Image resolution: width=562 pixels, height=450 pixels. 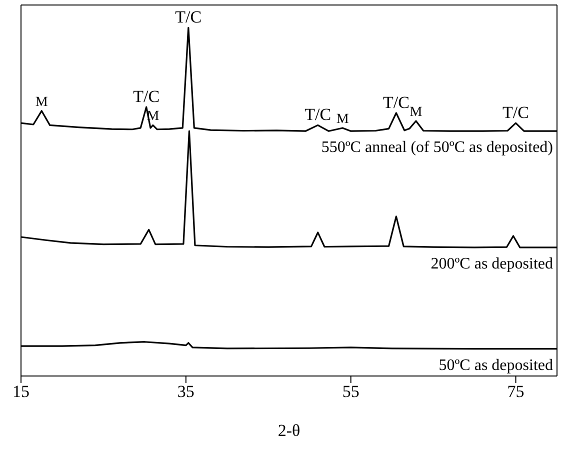 What do you see at coordinates (491, 263) in the screenshot?
I see `series-label: 200ºC as deposited` at bounding box center [491, 263].